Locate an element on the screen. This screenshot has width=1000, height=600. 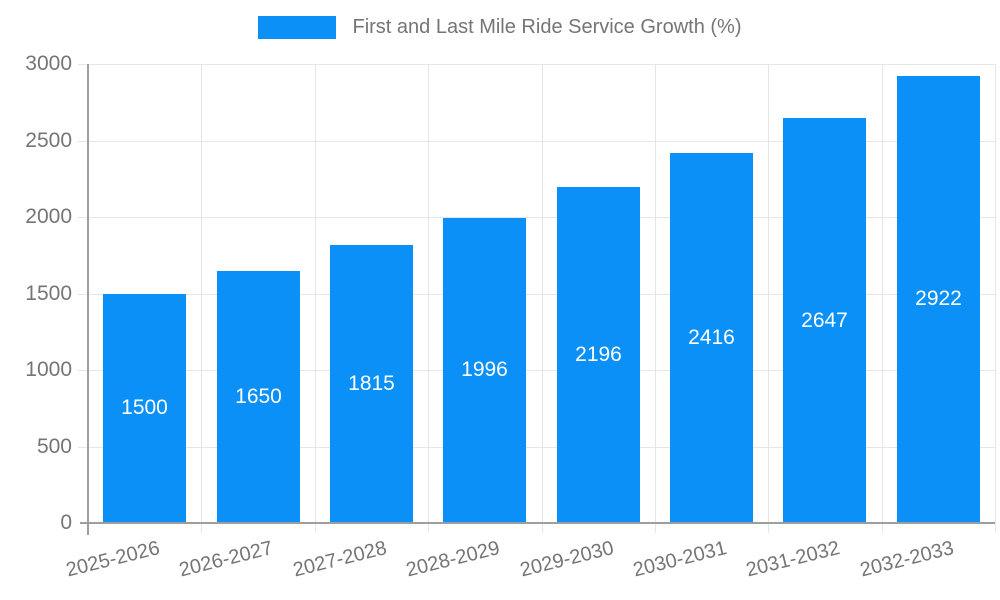
y-tick-label: 3000 is located at coordinates (48, 63).